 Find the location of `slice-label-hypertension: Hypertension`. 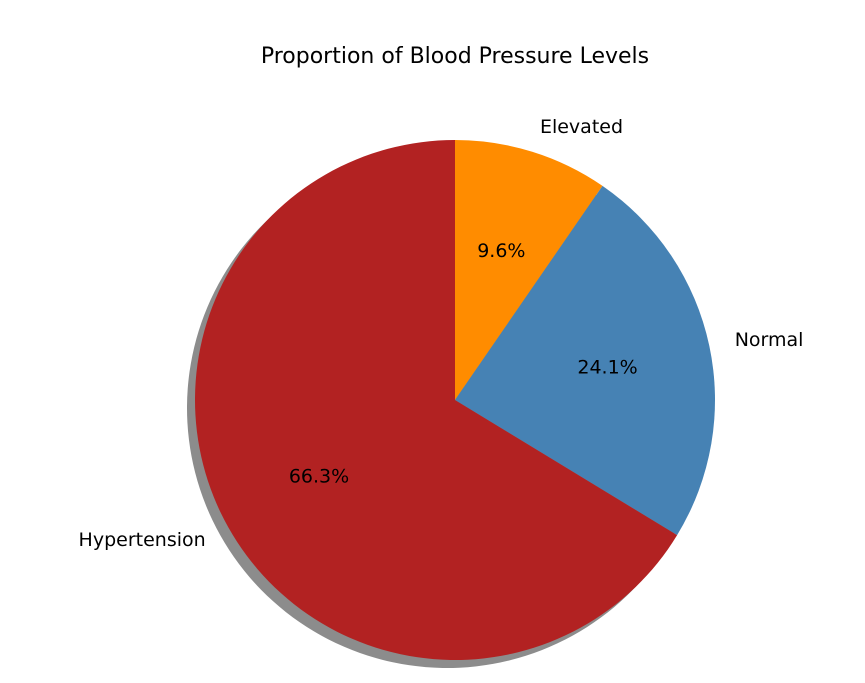

slice-label-hypertension: Hypertension is located at coordinates (142, 540).